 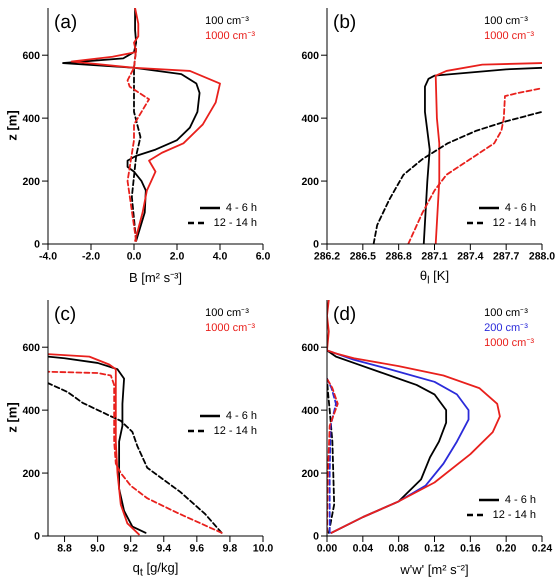 What do you see at coordinates (470, 256) in the screenshot?
I see `x-tick-label: 287.4` at bounding box center [470, 256].